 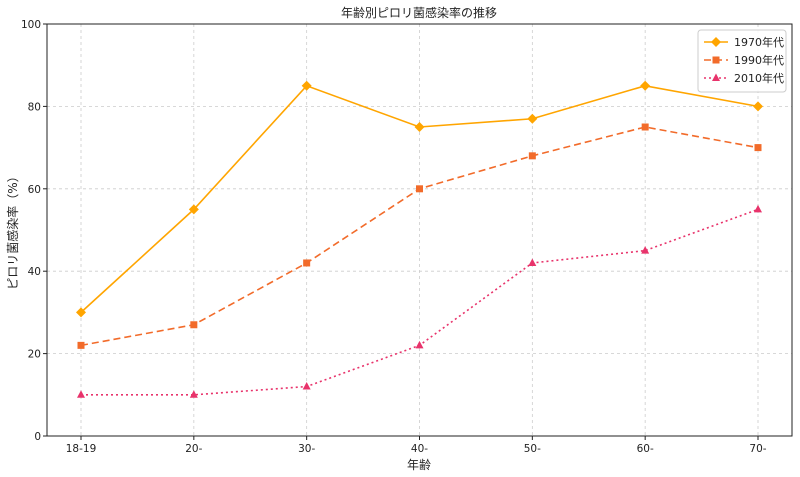 What do you see at coordinates (419, 464) in the screenshot?
I see `x-axis-label: 年齢` at bounding box center [419, 464].